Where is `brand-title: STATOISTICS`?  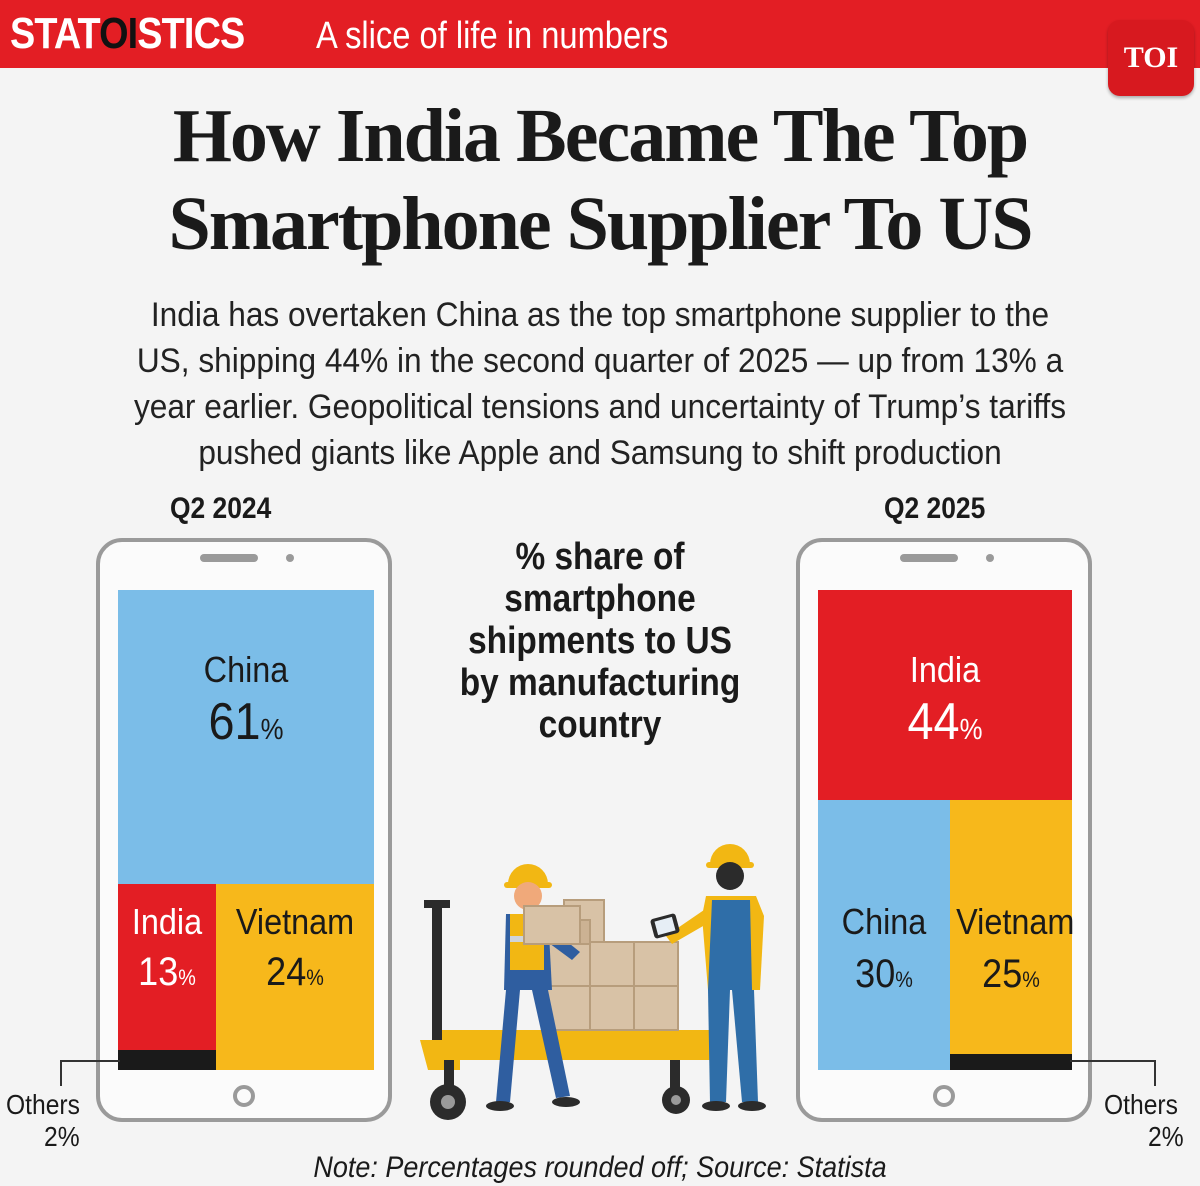
brand-title: STATOISTICS is located at coordinates (127, 33).